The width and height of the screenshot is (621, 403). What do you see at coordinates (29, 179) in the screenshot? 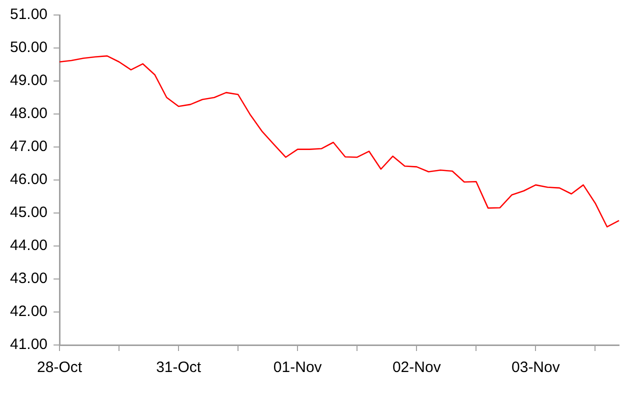
I see `y-tick-label: 46.00` at bounding box center [29, 179].